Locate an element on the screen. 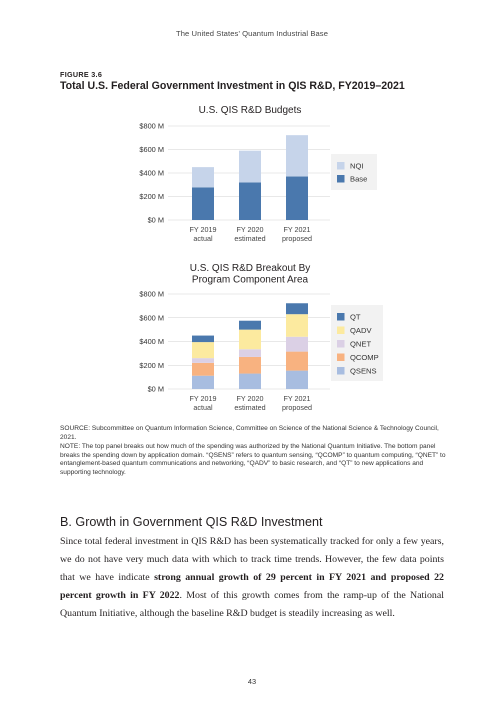 This screenshot has height=720, width=504. chart-title: Program Component Area is located at coordinates (250, 280).